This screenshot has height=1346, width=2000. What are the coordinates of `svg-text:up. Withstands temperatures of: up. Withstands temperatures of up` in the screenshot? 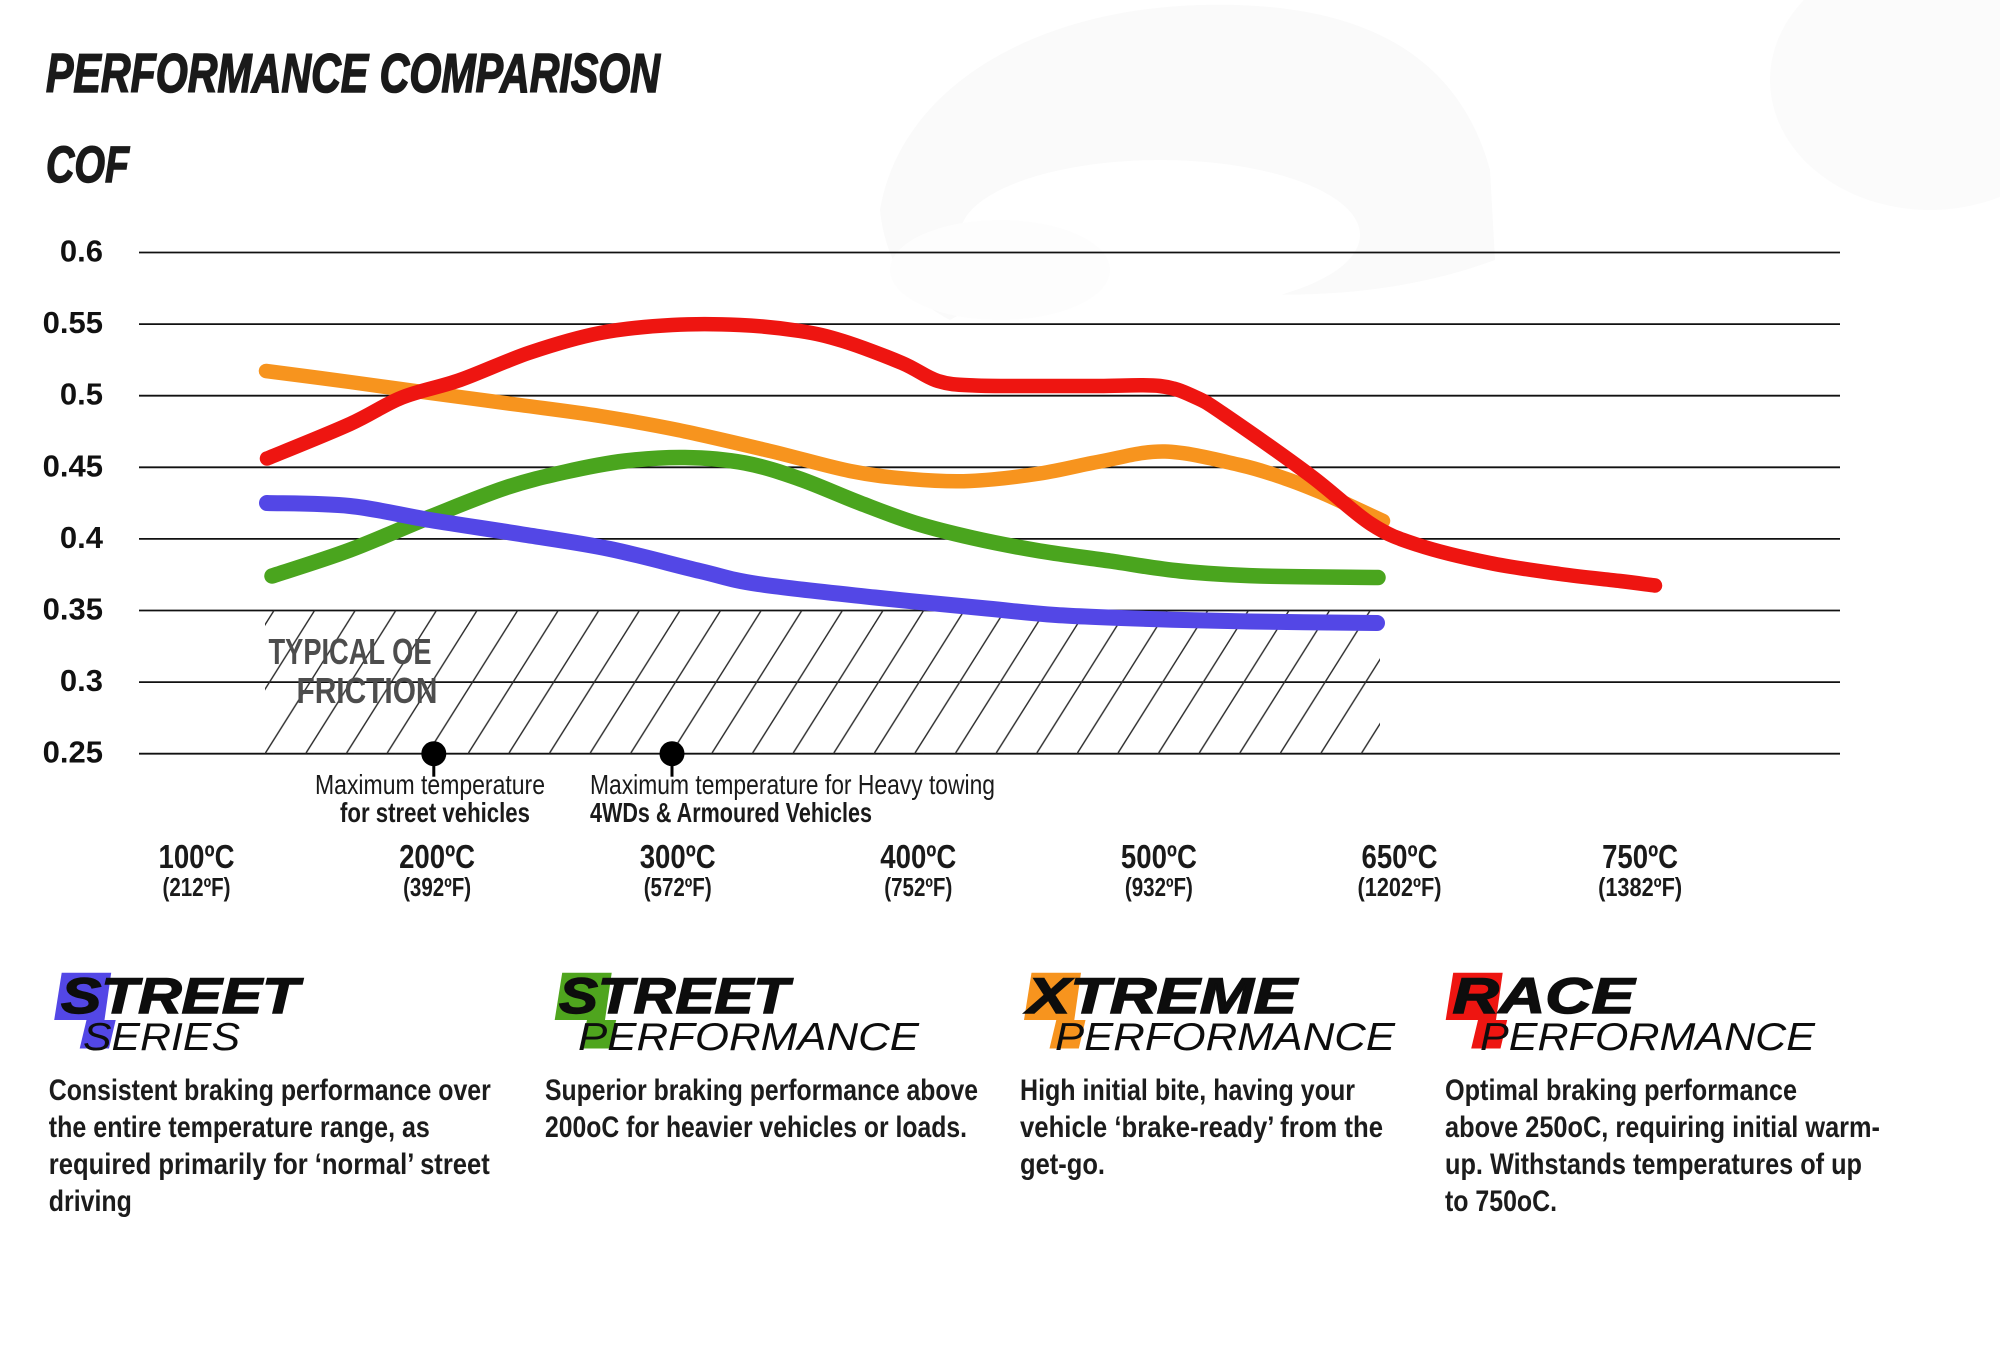 It's located at (1653, 1164).